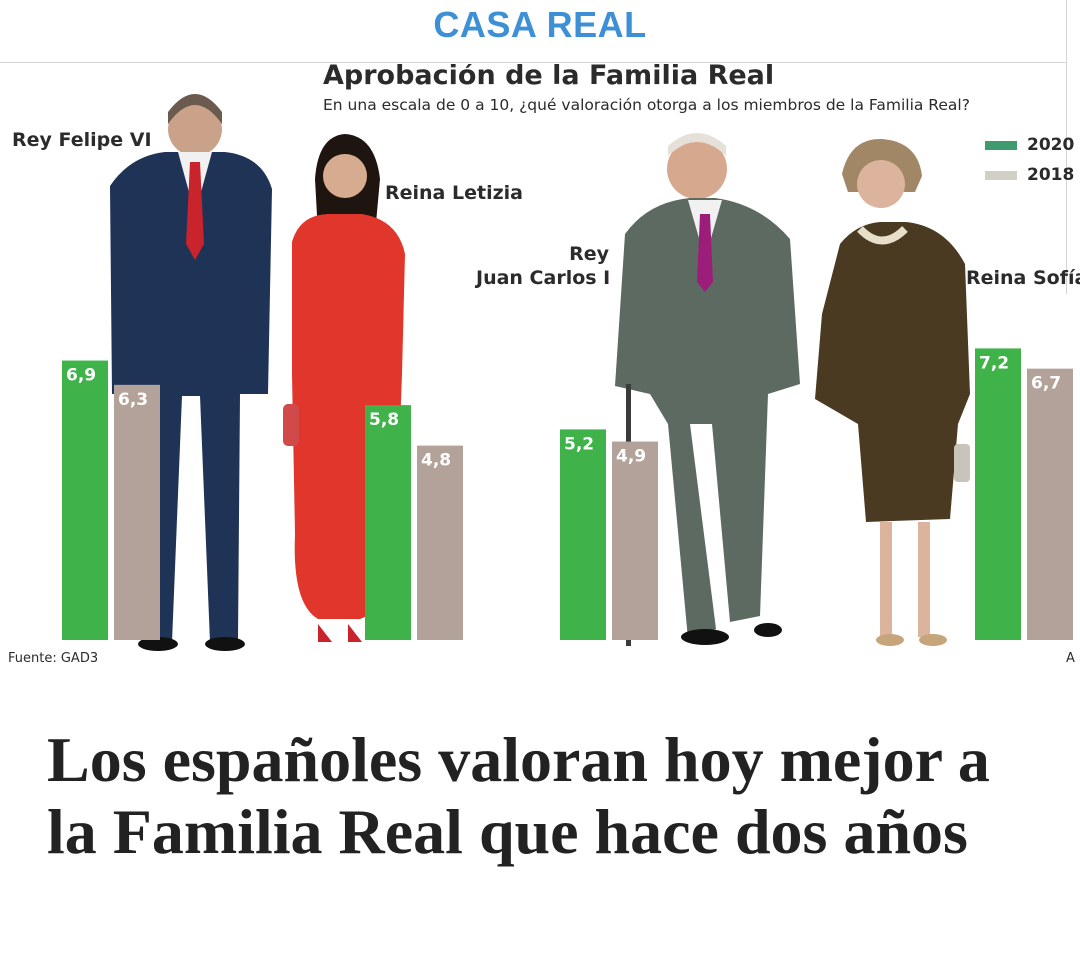  Describe the element at coordinates (1001, 145) in the screenshot. I see `legend-swatch-2020` at that location.